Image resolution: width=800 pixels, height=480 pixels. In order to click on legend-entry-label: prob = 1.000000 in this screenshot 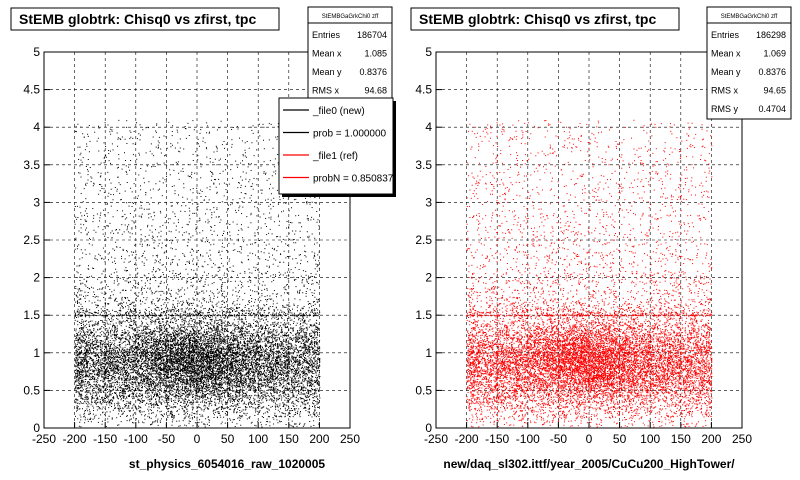, I will do `click(350, 134)`.